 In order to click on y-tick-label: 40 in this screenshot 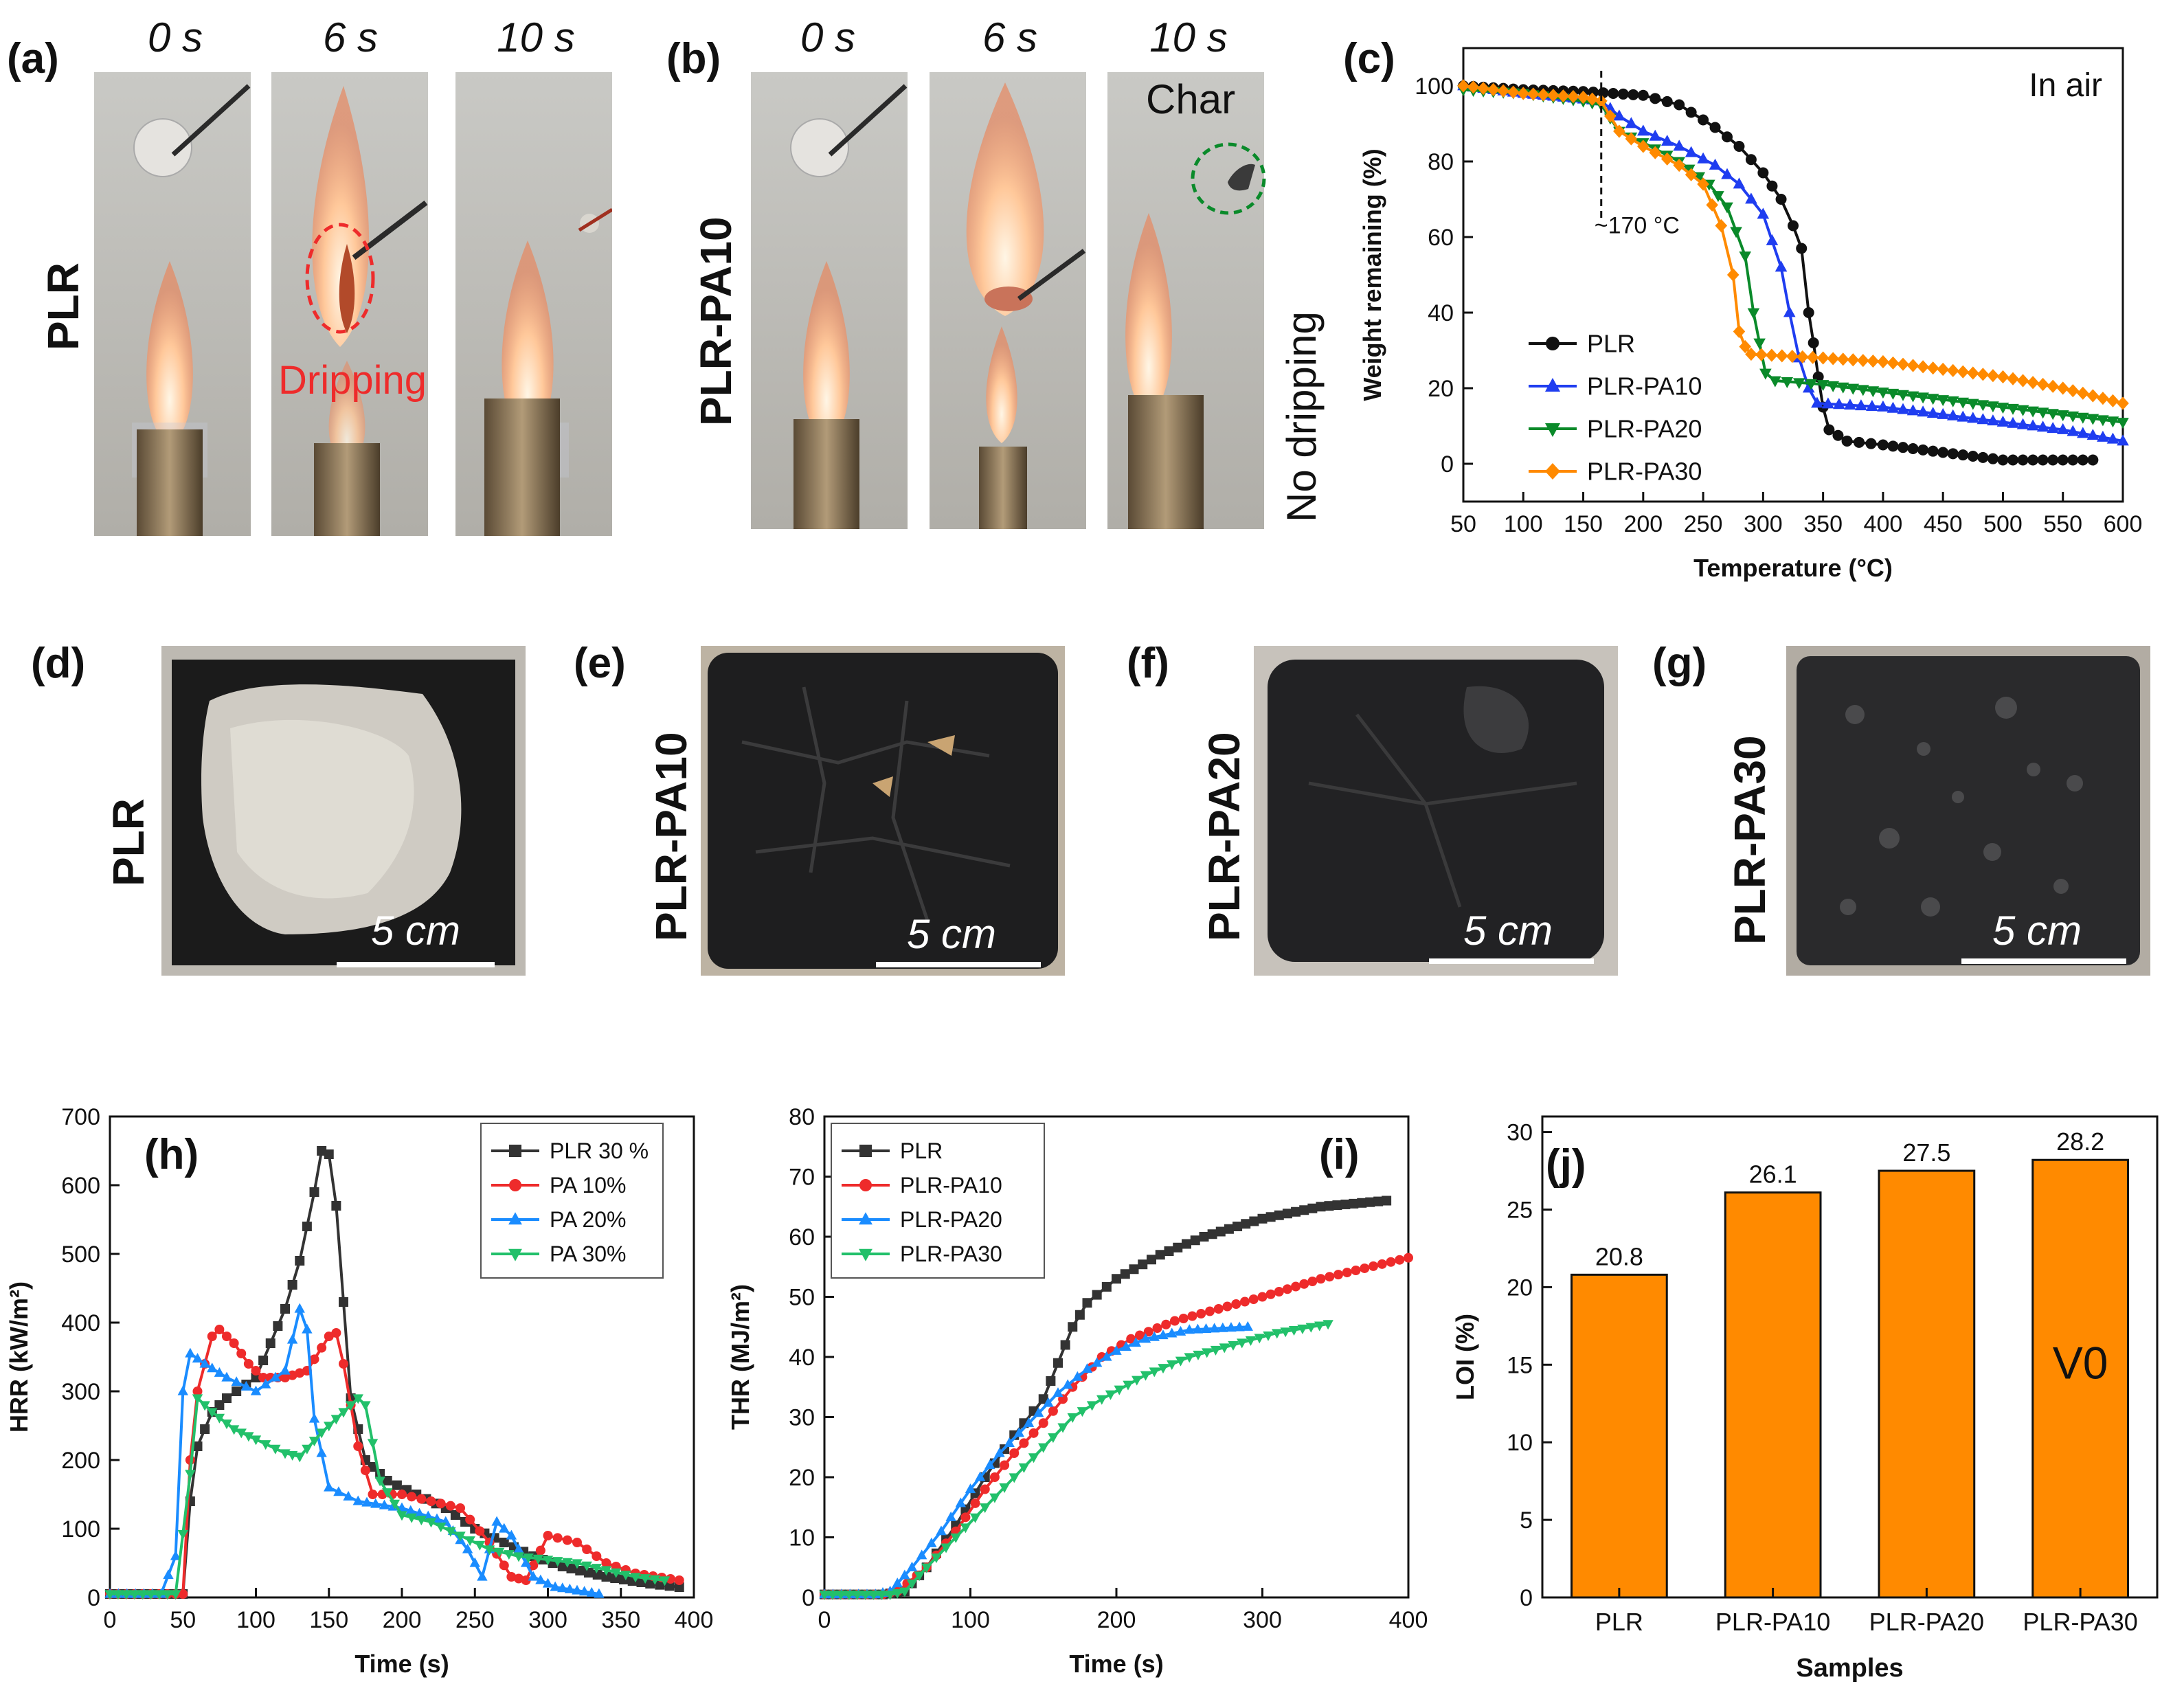, I will do `click(802, 1358)`.